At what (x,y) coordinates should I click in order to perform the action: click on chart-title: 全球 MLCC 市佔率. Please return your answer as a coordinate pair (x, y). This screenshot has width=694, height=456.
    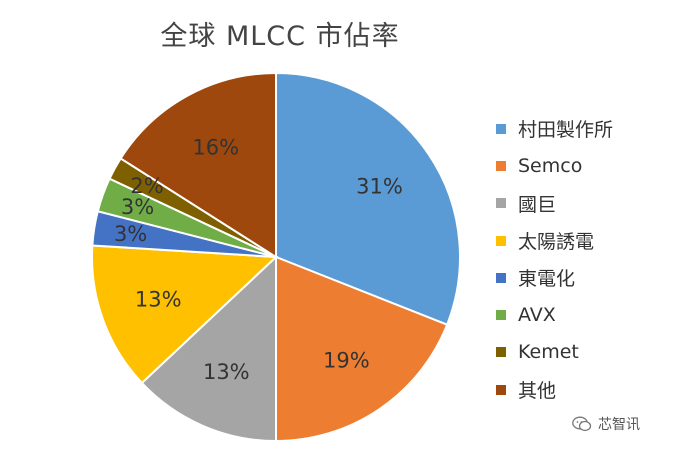
    Looking at the image, I should click on (280, 36).